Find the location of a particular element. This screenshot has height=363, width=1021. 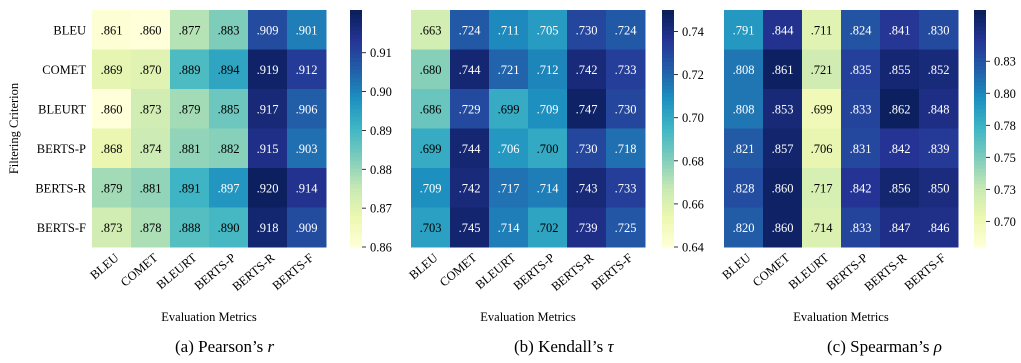

cell-value-label: .914 is located at coordinates (307, 188).